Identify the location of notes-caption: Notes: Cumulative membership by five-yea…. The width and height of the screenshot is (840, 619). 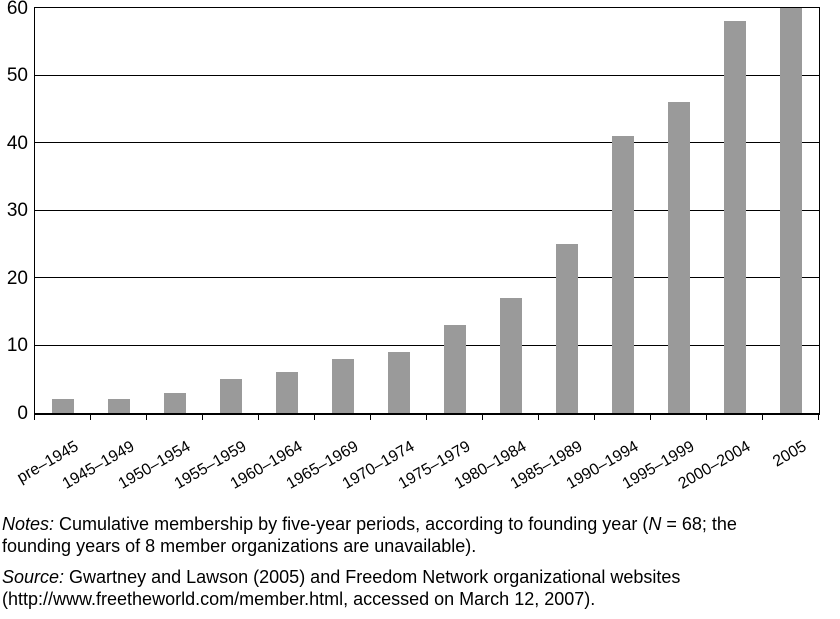
(420, 535).